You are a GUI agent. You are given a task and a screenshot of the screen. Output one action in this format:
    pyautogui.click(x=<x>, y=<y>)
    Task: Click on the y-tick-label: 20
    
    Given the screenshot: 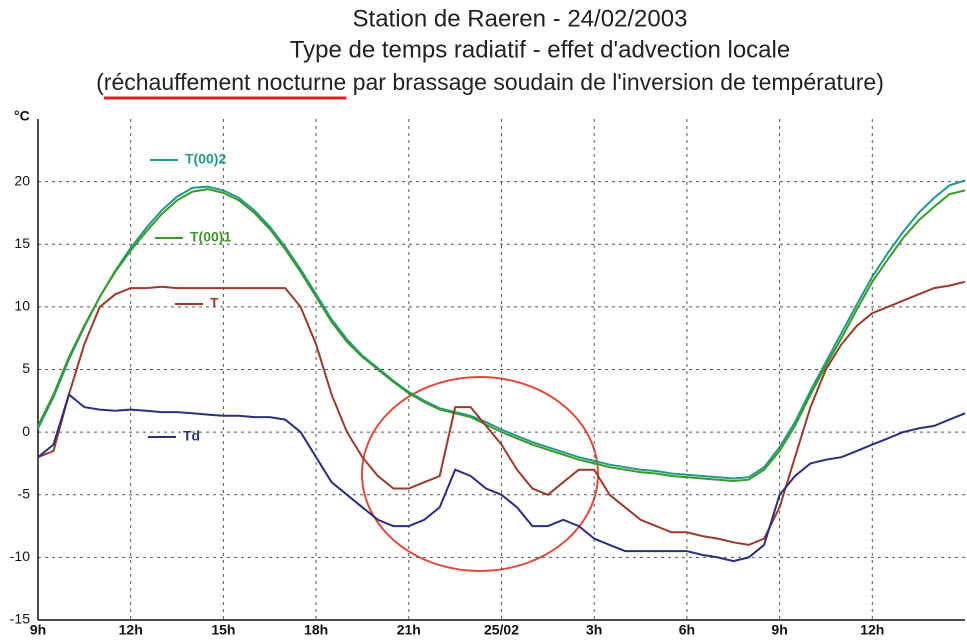 What is the action you would take?
    pyautogui.click(x=22, y=180)
    